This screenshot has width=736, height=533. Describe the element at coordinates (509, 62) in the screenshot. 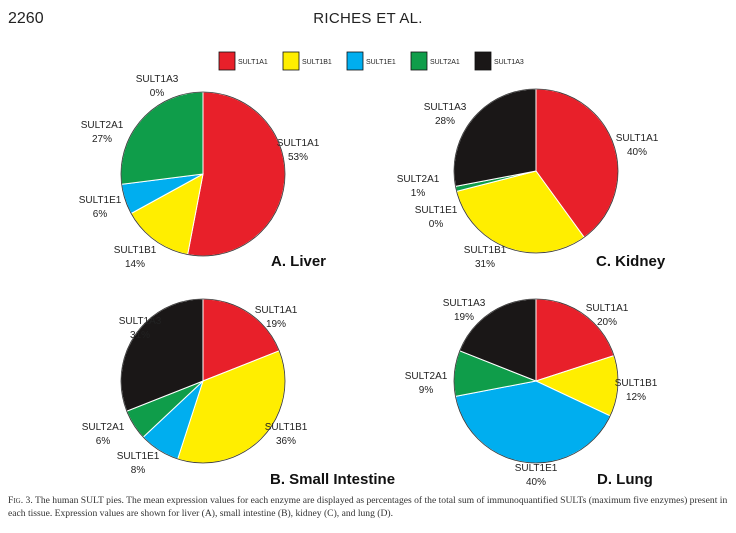

I see `legend-label-sult1a3: SULT1A3` at that location.